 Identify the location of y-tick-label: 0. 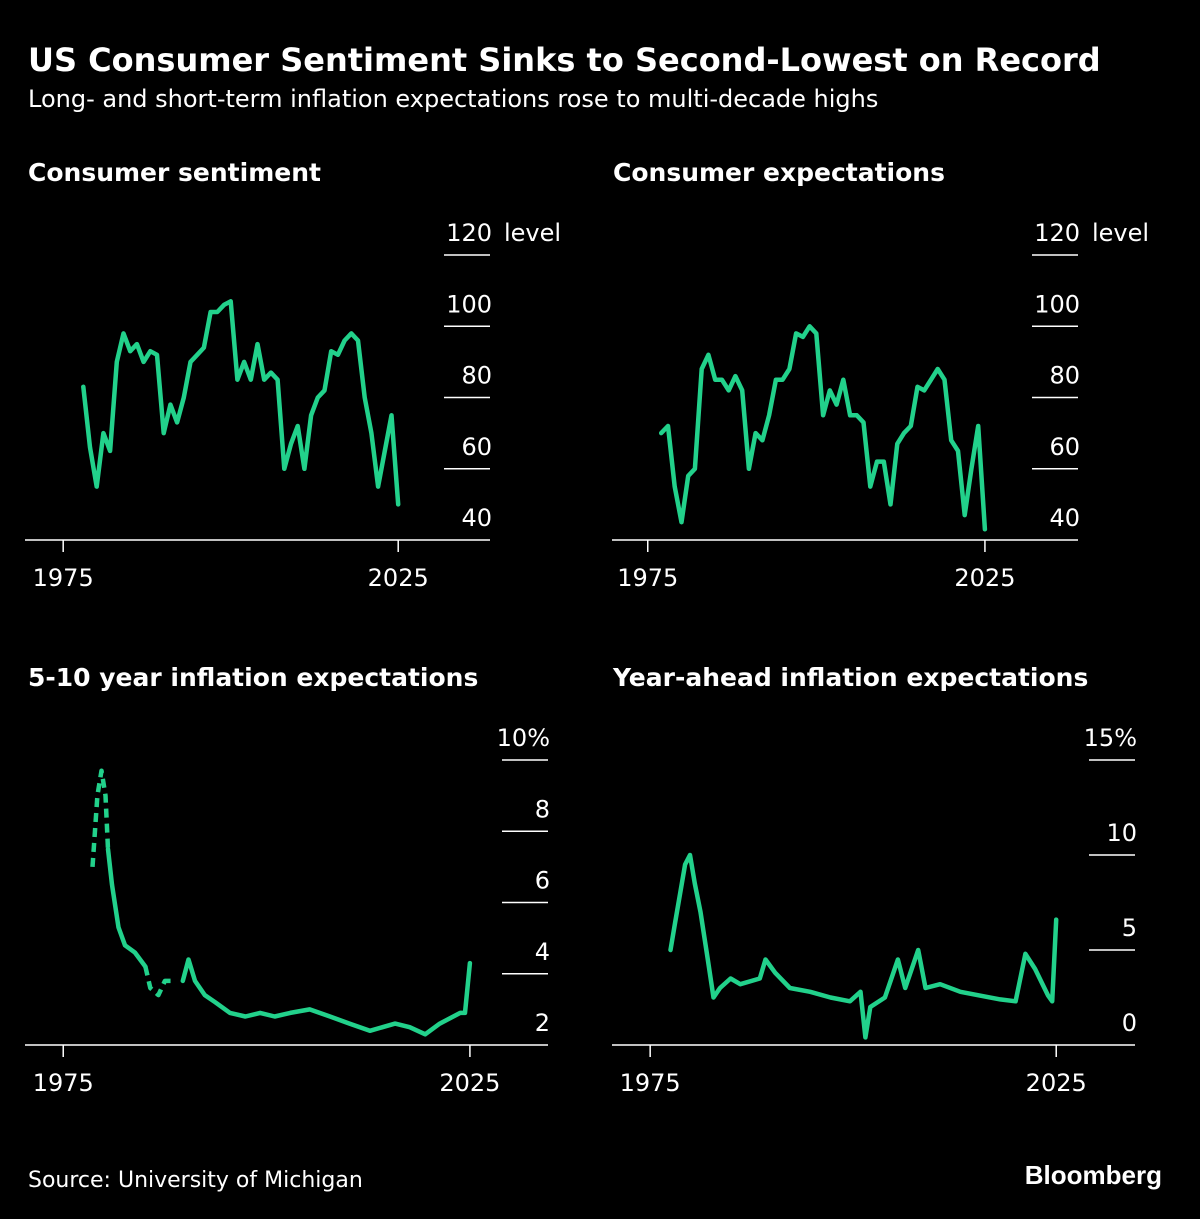
(1129, 1023).